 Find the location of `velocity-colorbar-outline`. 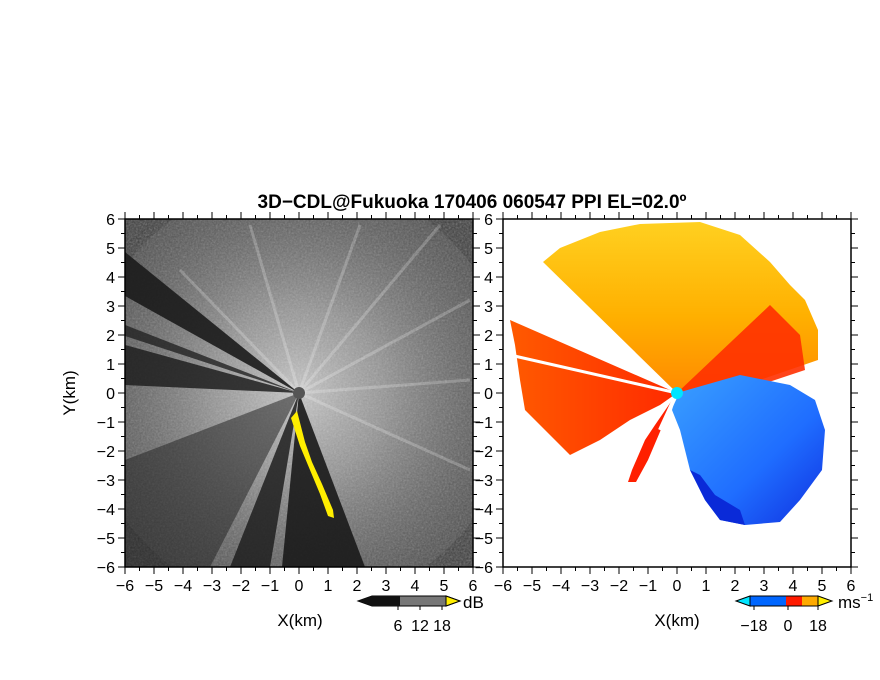

velocity-colorbar-outline is located at coordinates (784, 601).